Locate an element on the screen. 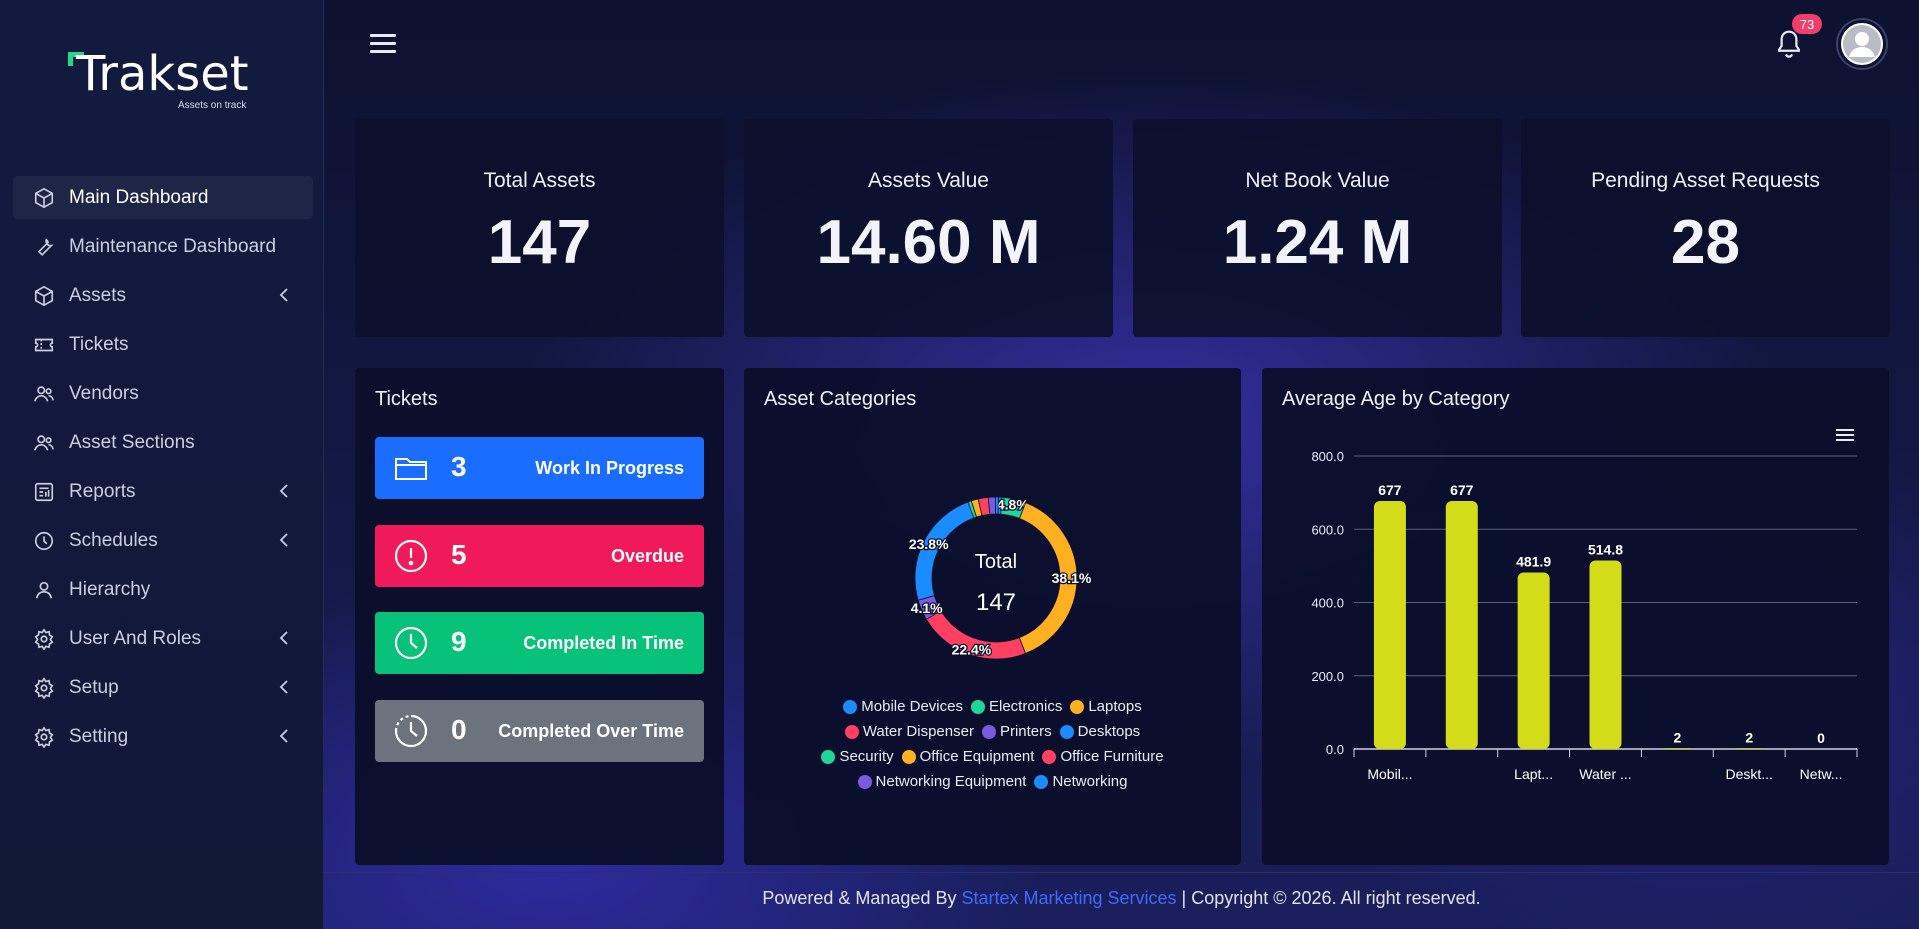 Image resolution: width=1919 pixels, height=929 pixels. ticket-card-work-in-progress: 3 Work In Progress is located at coordinates (539, 468).